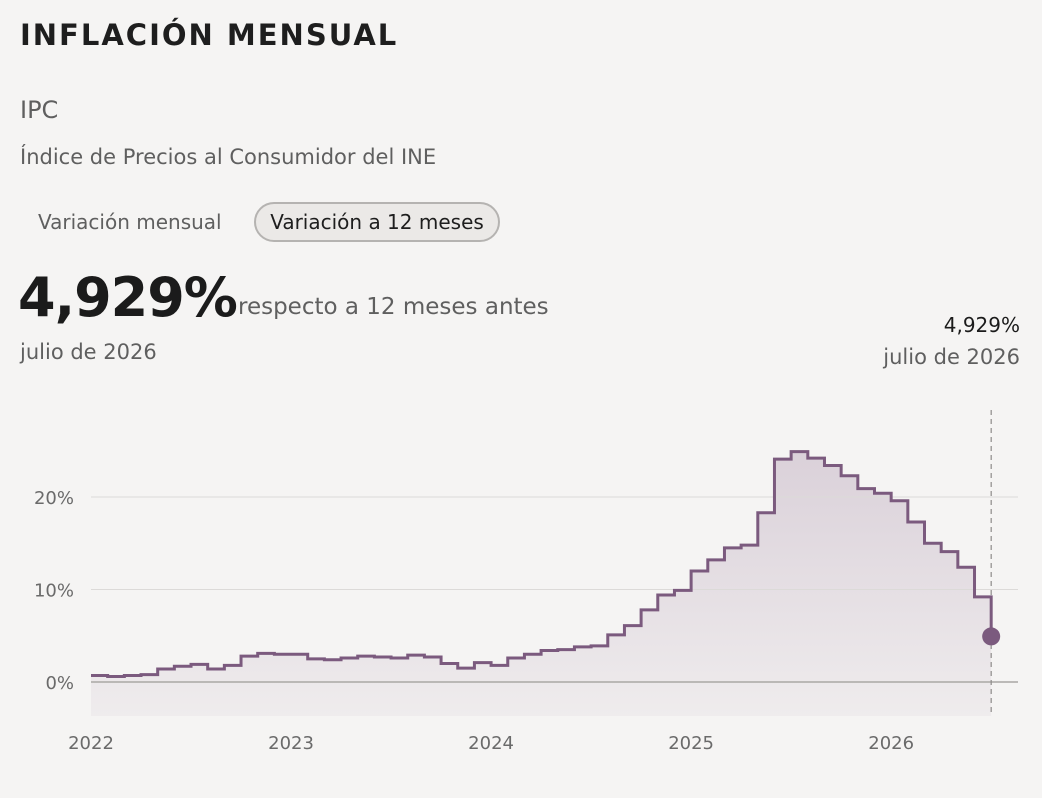 This screenshot has width=1042, height=798. I want to click on section-title: INFLACIÓN MENSUAL, so click(209, 35).